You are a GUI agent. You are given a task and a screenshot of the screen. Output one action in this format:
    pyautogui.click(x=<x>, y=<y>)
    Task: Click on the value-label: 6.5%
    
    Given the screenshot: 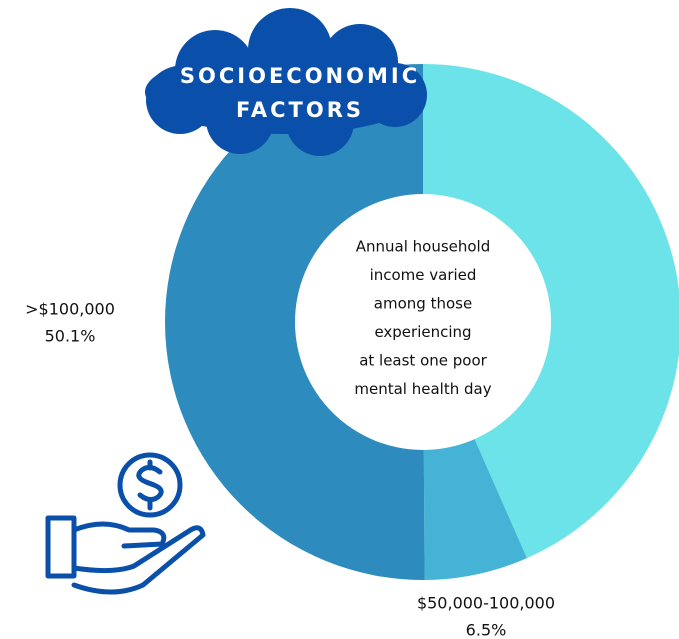 What is the action you would take?
    pyautogui.click(x=486, y=630)
    